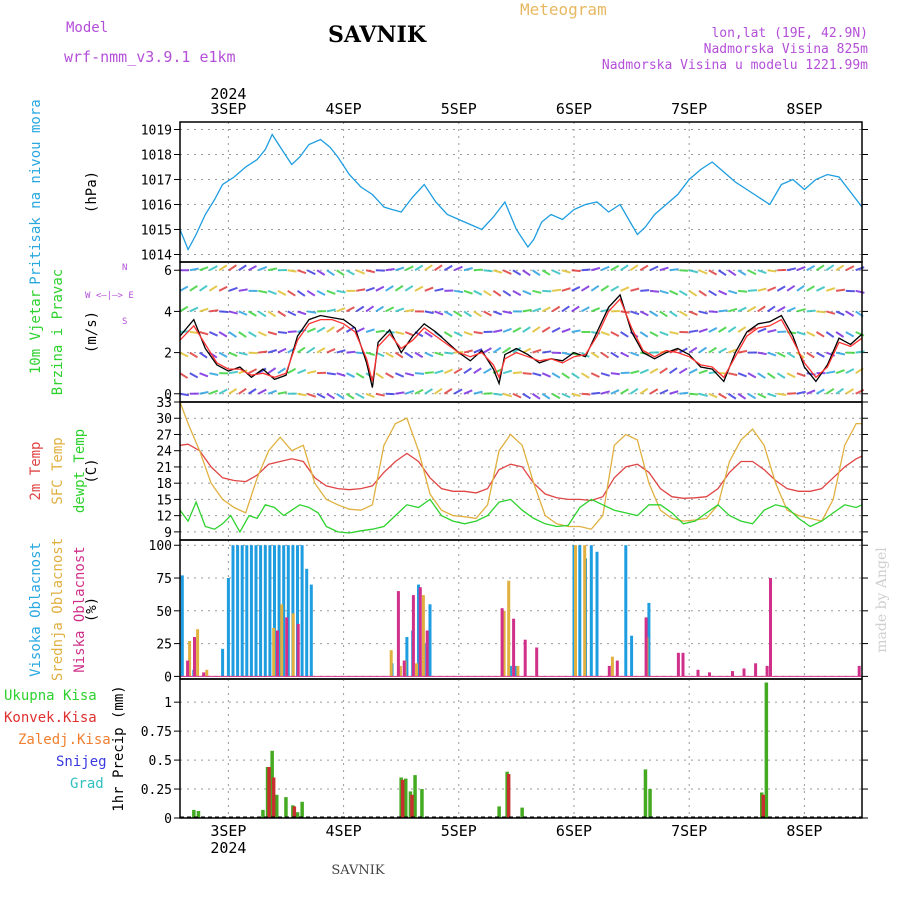 This screenshot has width=900, height=900. I want to click on y-tick-label: 15, so click(164, 500).